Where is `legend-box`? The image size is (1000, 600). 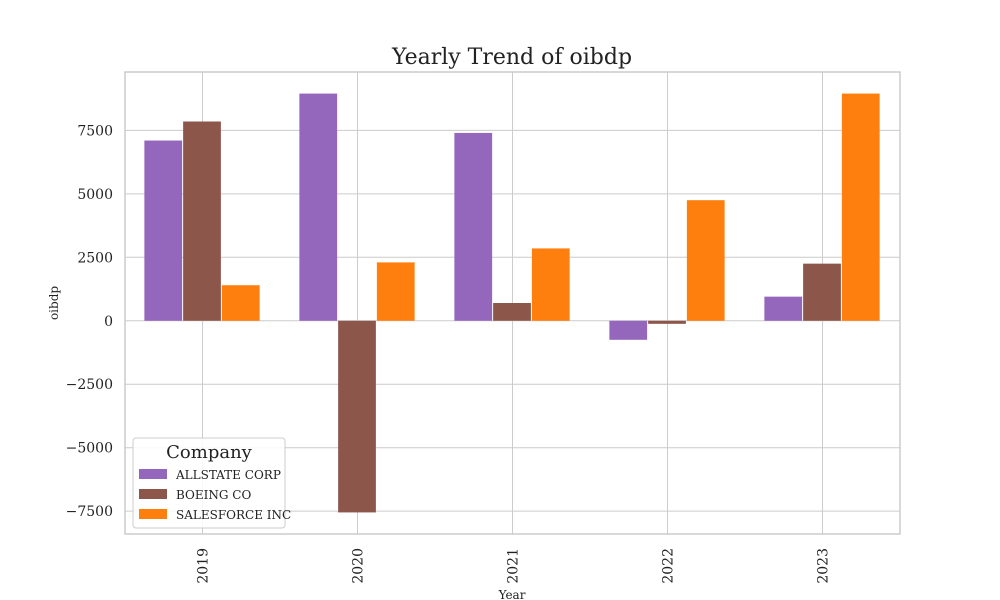 legend-box is located at coordinates (209, 483).